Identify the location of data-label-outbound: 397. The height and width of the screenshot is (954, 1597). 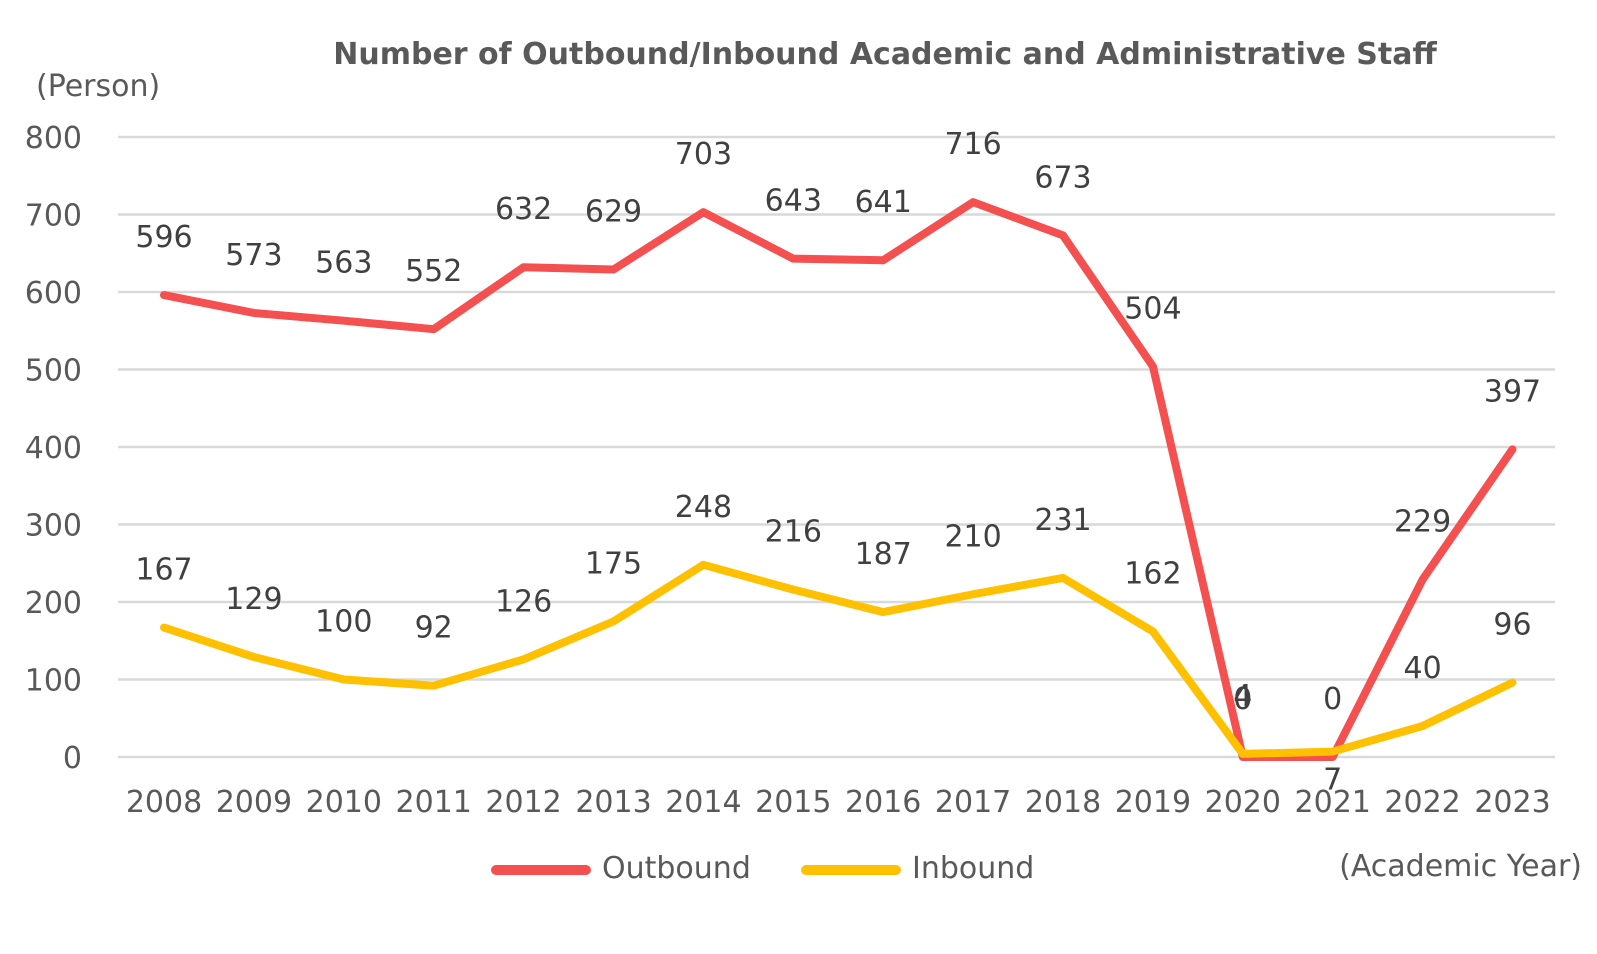
(1512, 391).